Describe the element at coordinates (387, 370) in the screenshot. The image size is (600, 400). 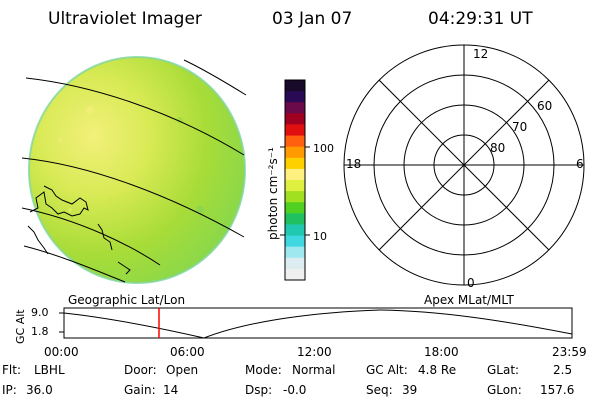
I see `status-gcalt-label: GC Alt:` at that location.